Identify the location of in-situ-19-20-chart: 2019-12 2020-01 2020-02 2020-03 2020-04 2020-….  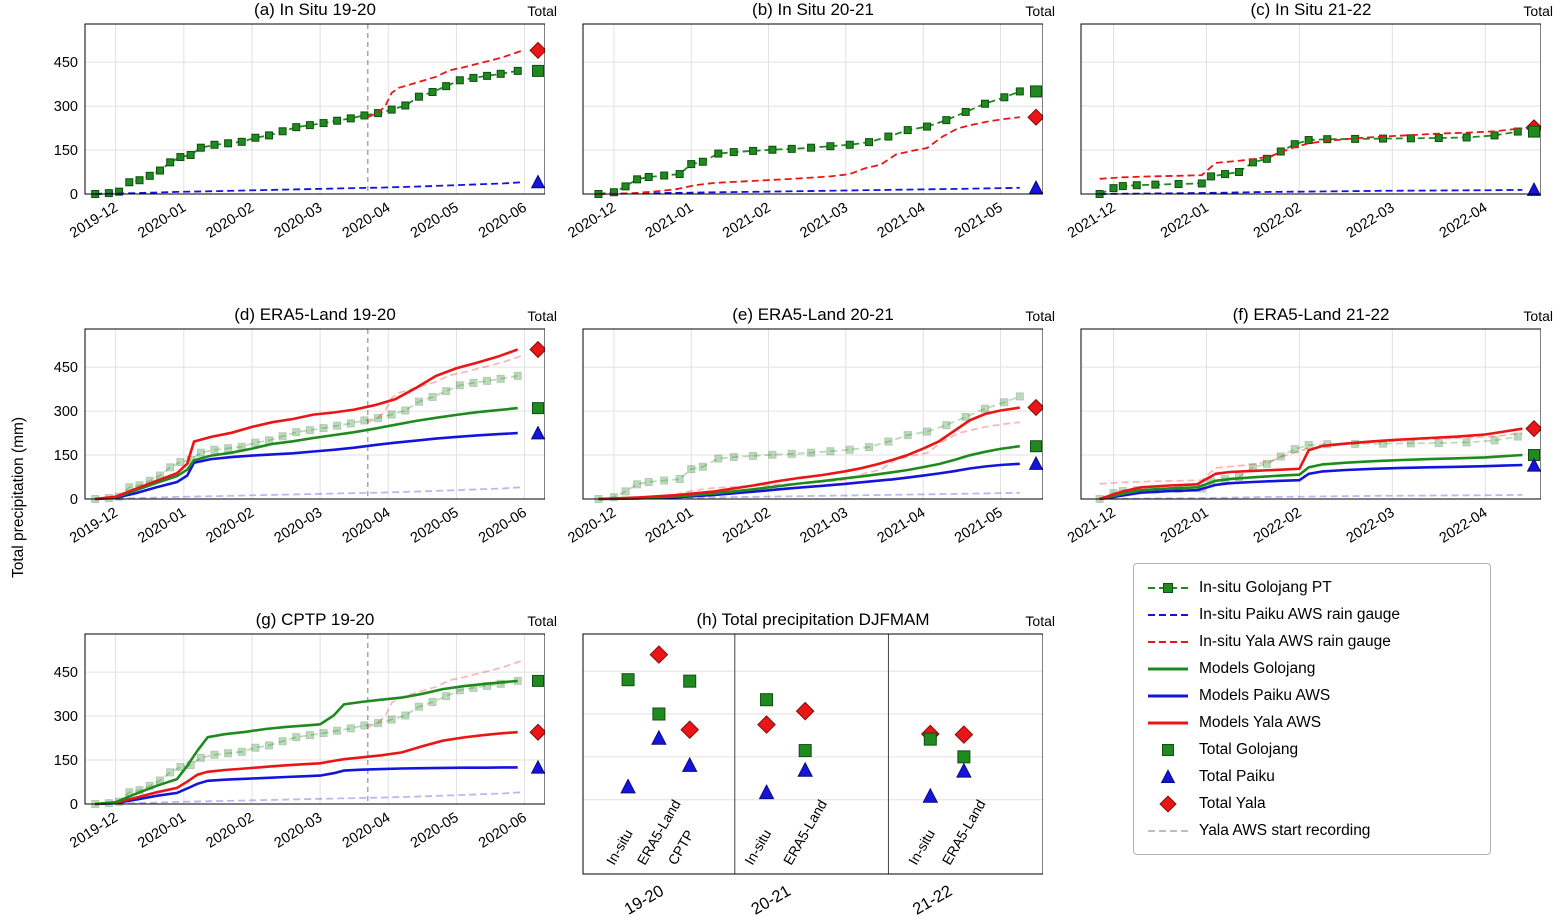
(299, 132).